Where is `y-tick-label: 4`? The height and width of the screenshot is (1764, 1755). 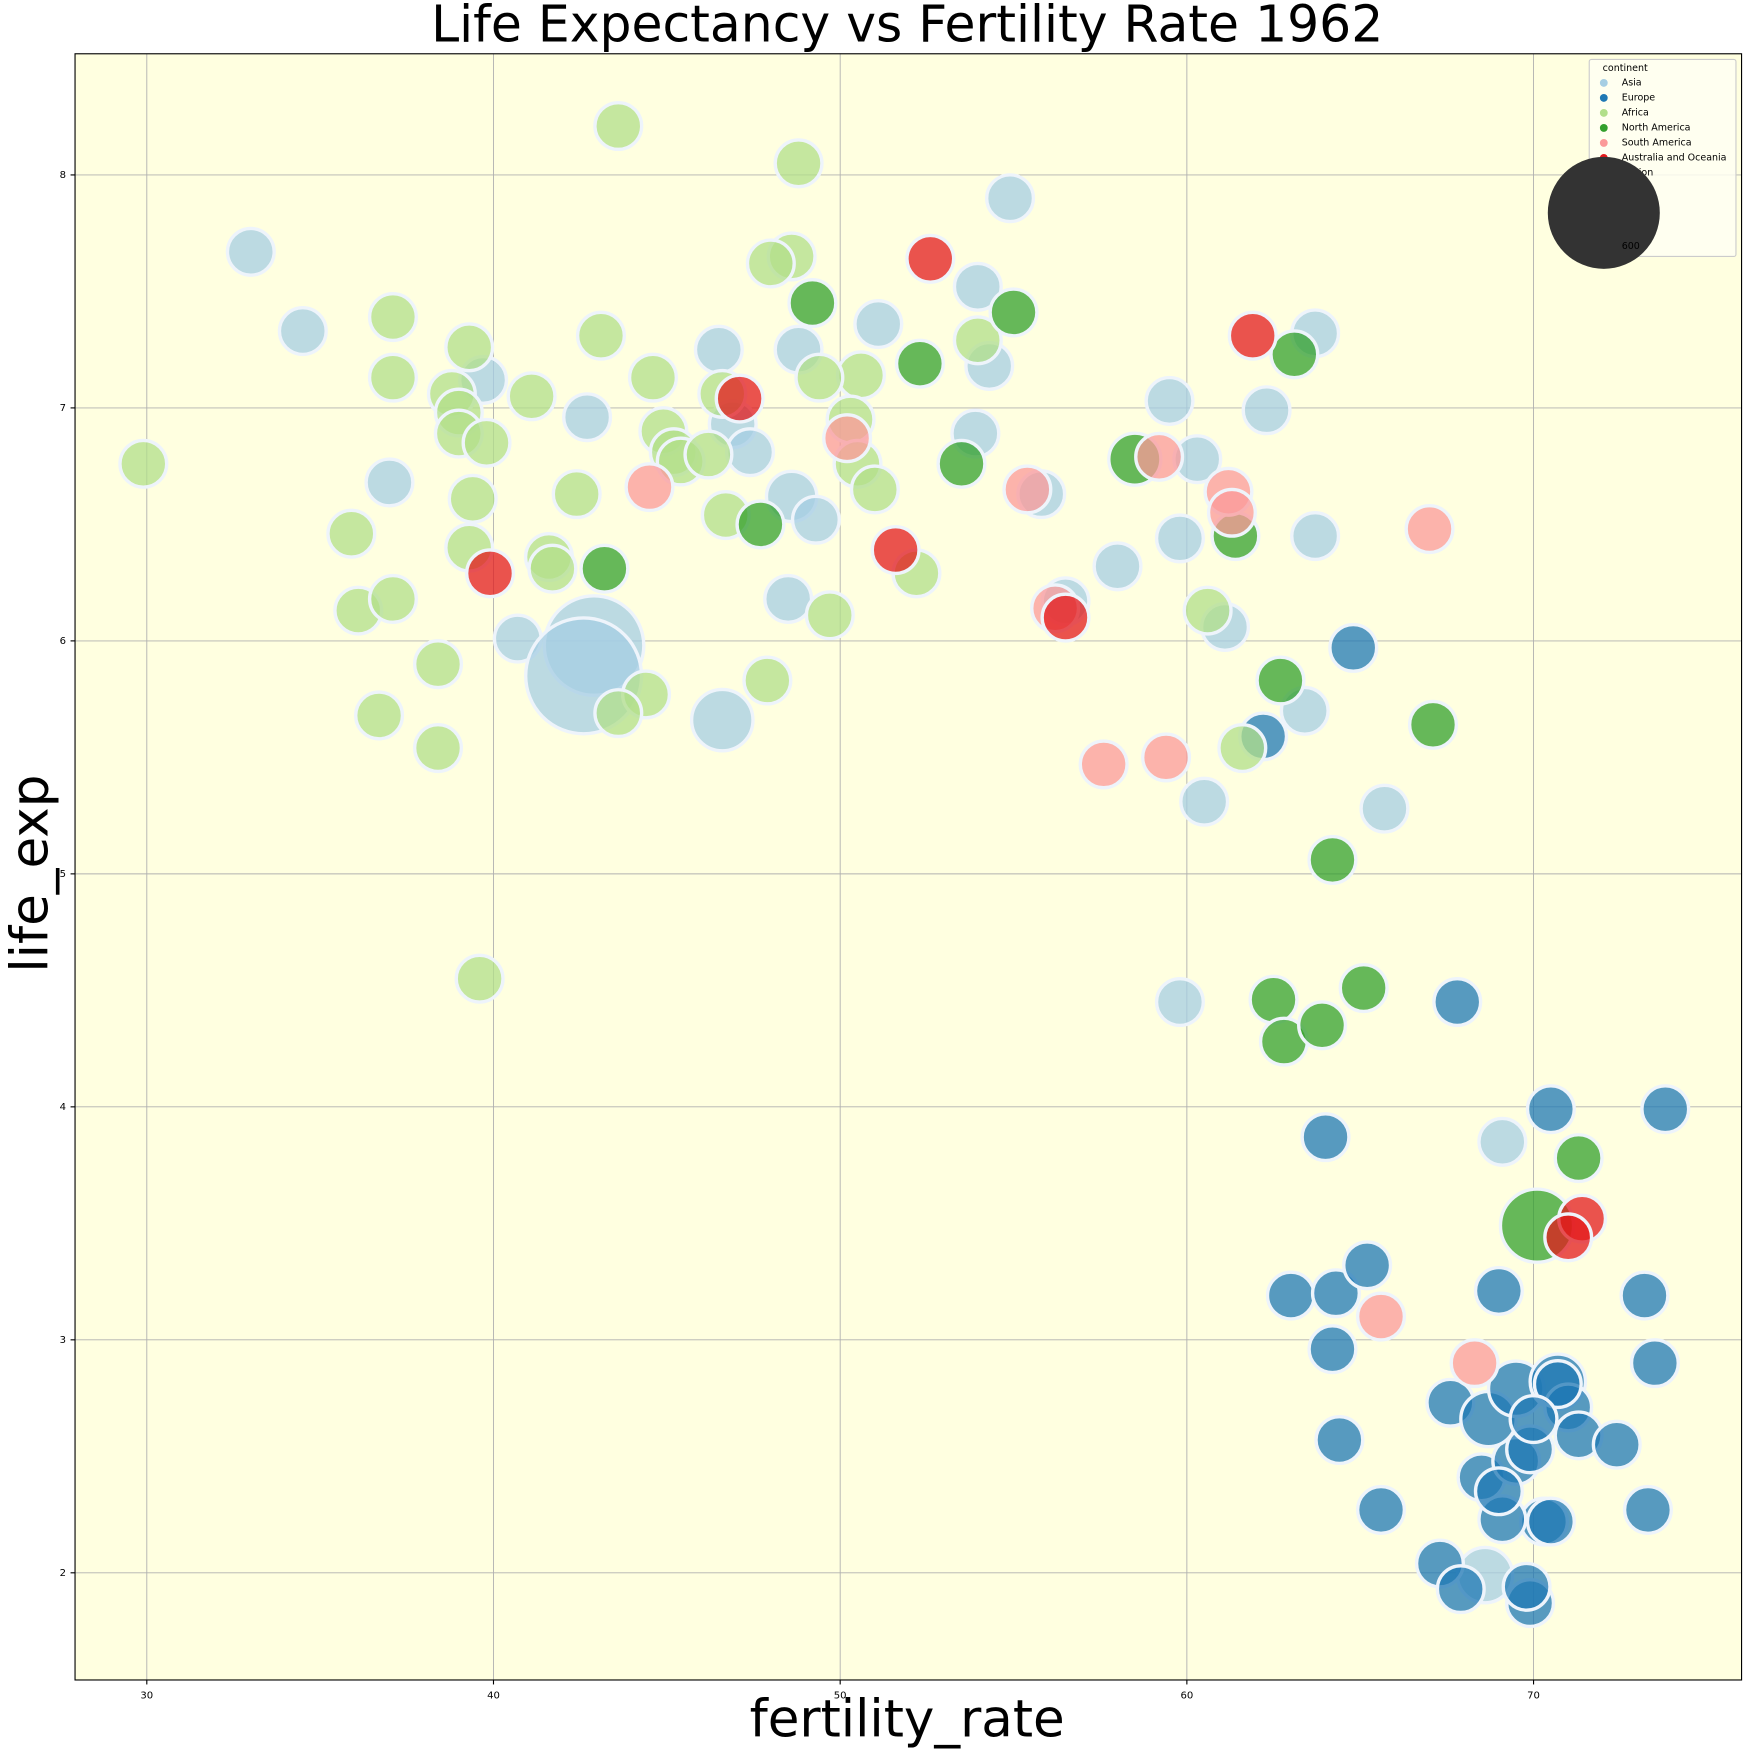 y-tick-label: 4 is located at coordinates (63, 1107).